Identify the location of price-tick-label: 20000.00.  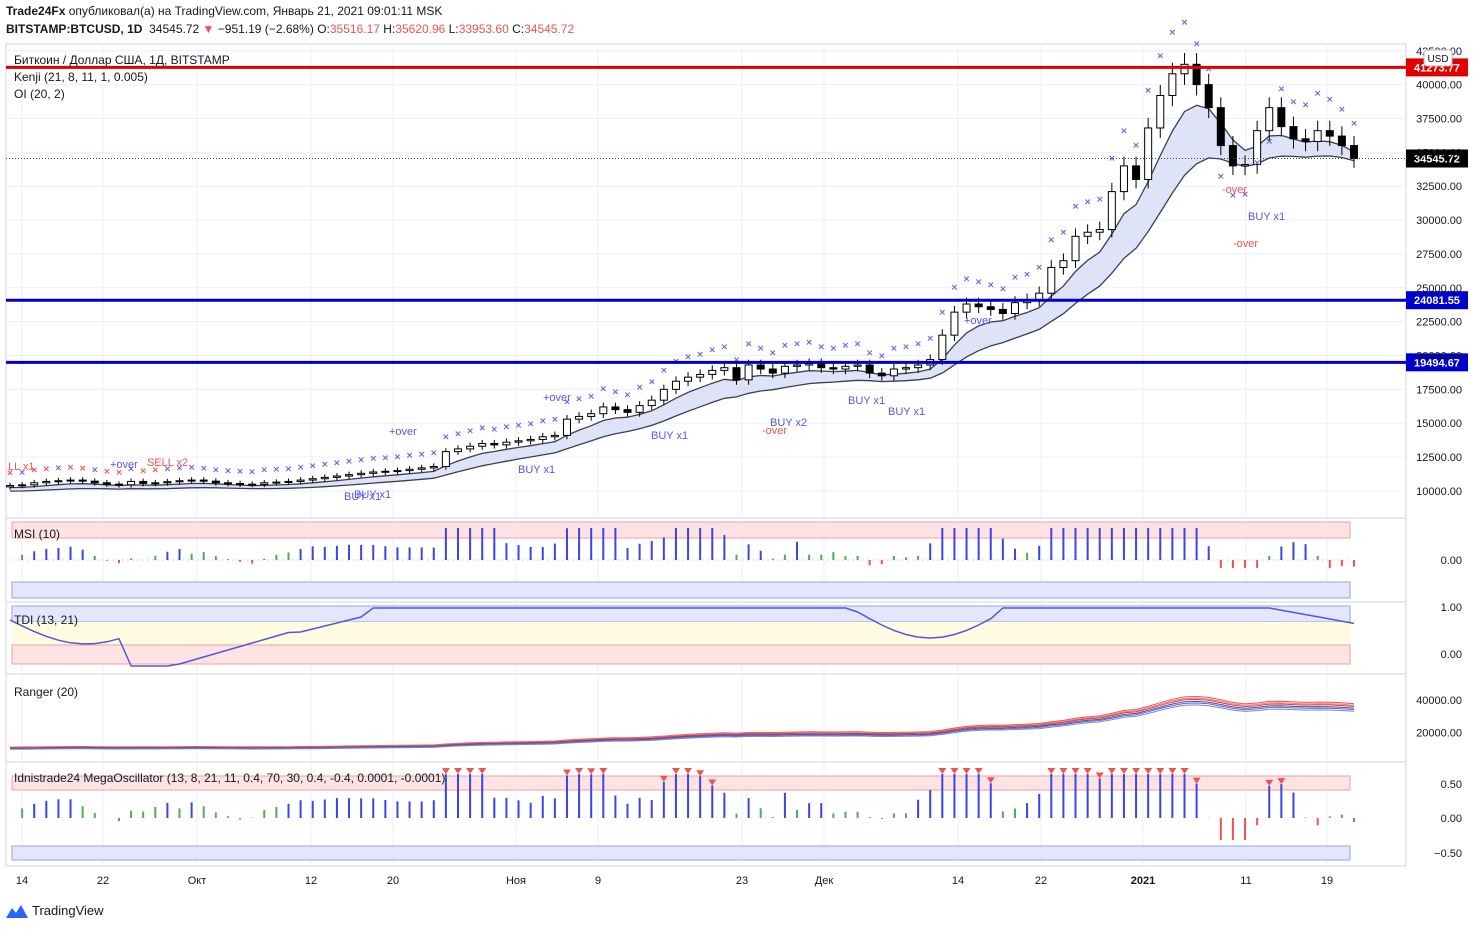
(1439, 356).